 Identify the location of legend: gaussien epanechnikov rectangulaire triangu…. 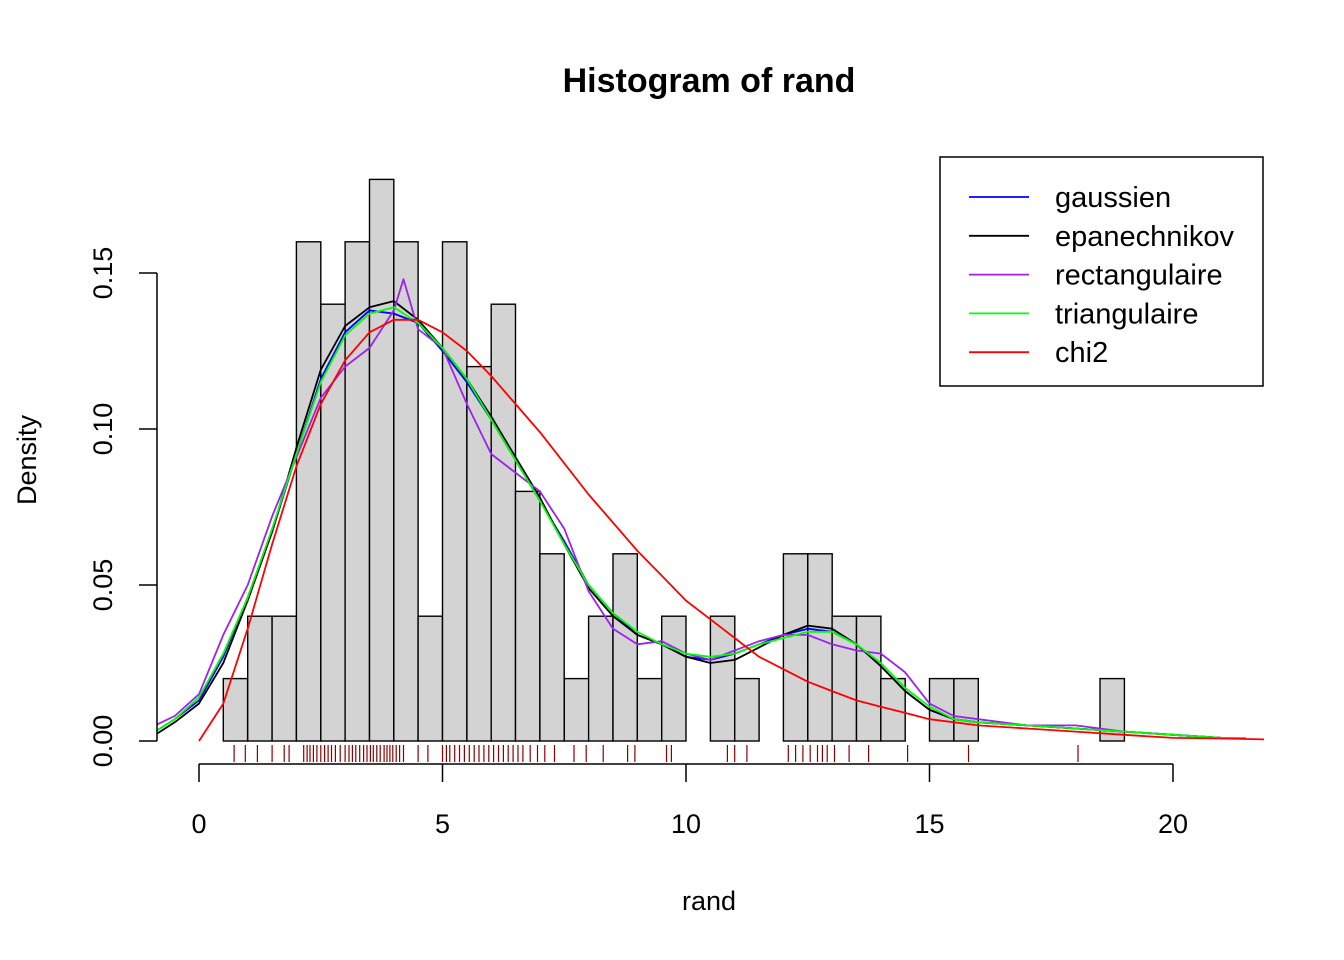
(1101, 271).